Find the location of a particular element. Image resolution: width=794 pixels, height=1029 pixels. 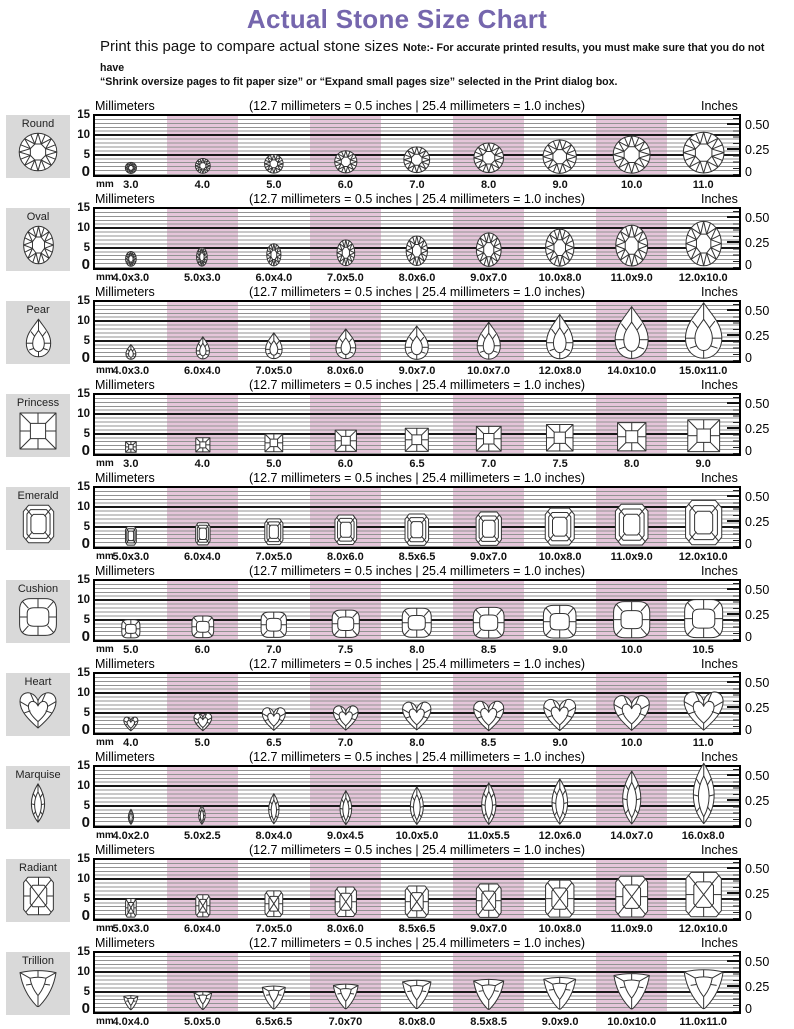

stone-size-label: 8.0x6.0 is located at coordinates (345, 557).